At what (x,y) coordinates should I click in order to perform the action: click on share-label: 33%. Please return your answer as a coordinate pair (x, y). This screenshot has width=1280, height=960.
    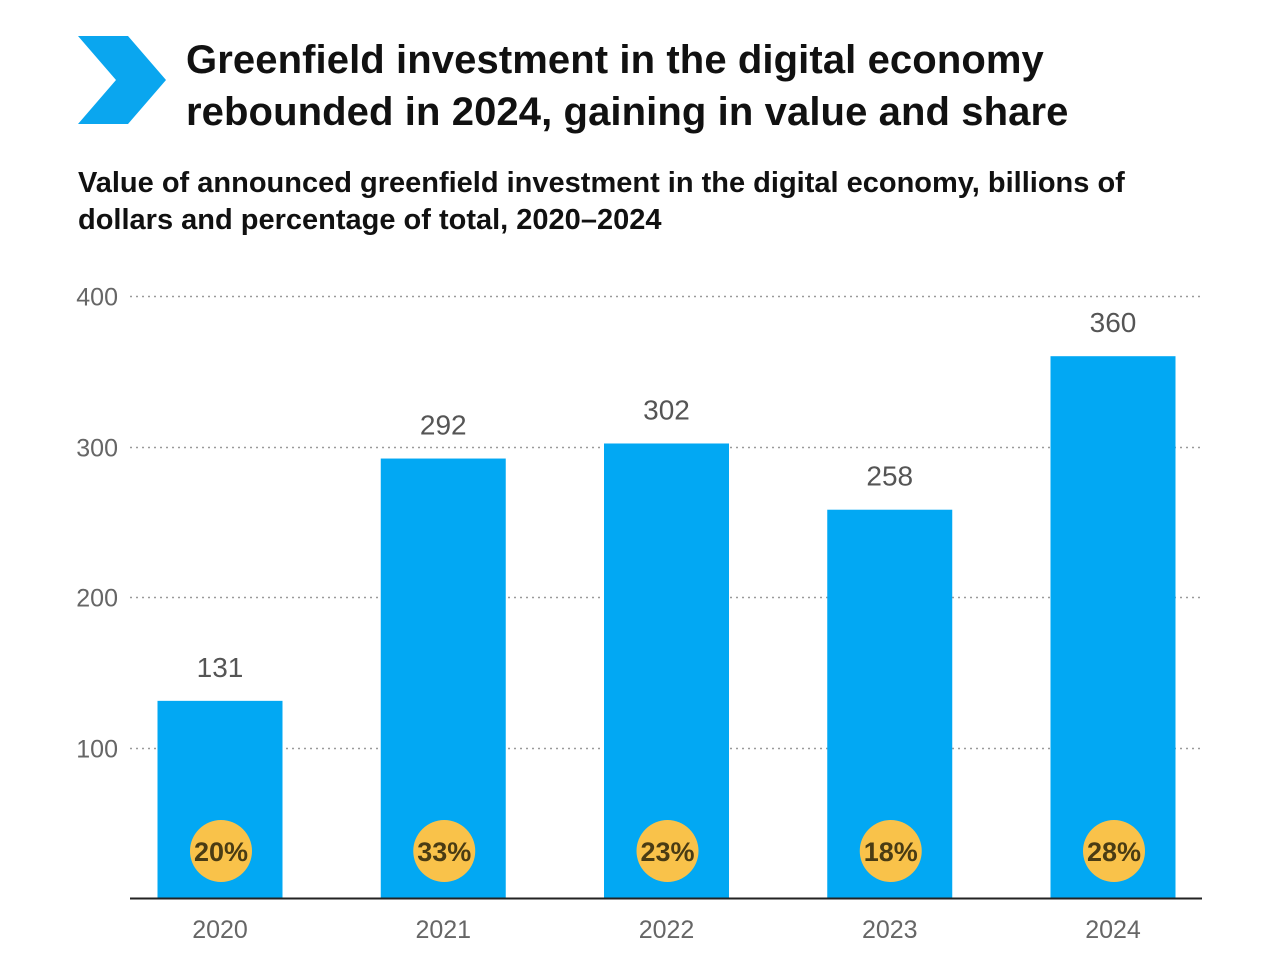
    Looking at the image, I should click on (444, 852).